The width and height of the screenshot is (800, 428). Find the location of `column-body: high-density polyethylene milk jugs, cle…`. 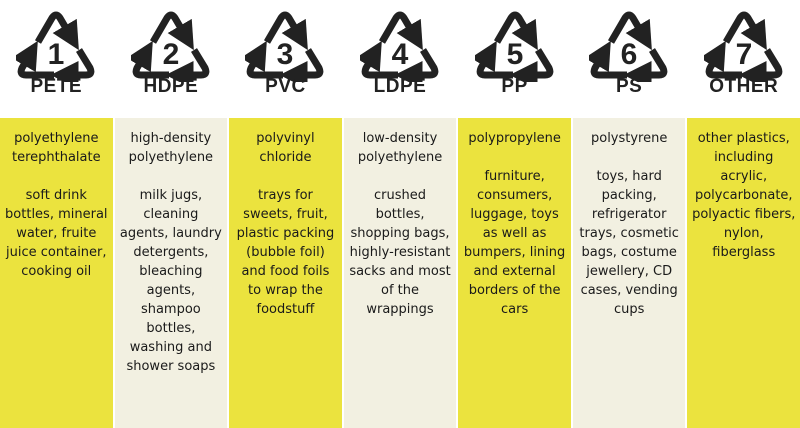

column-body: high-density polyethylene milk jugs, cle… is located at coordinates (171, 273).